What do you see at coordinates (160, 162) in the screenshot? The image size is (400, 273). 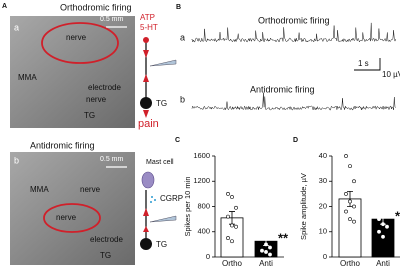 I see `schematic-label: Mast cell` at bounding box center [160, 162].